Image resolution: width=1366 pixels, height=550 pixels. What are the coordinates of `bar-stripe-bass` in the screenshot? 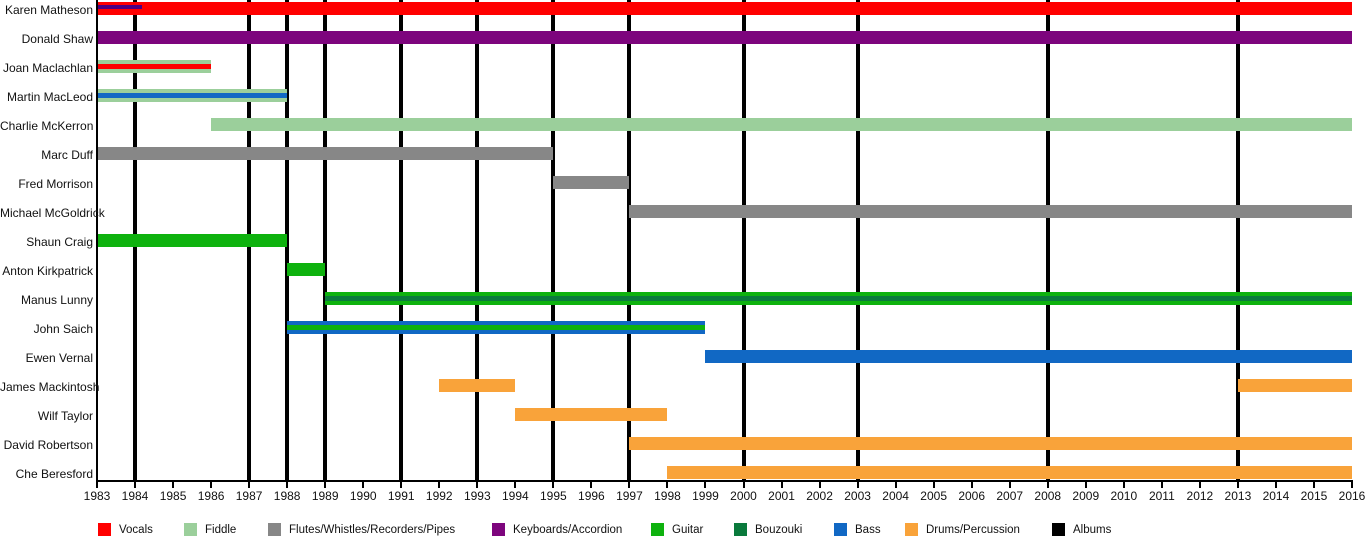 It's located at (192, 95).